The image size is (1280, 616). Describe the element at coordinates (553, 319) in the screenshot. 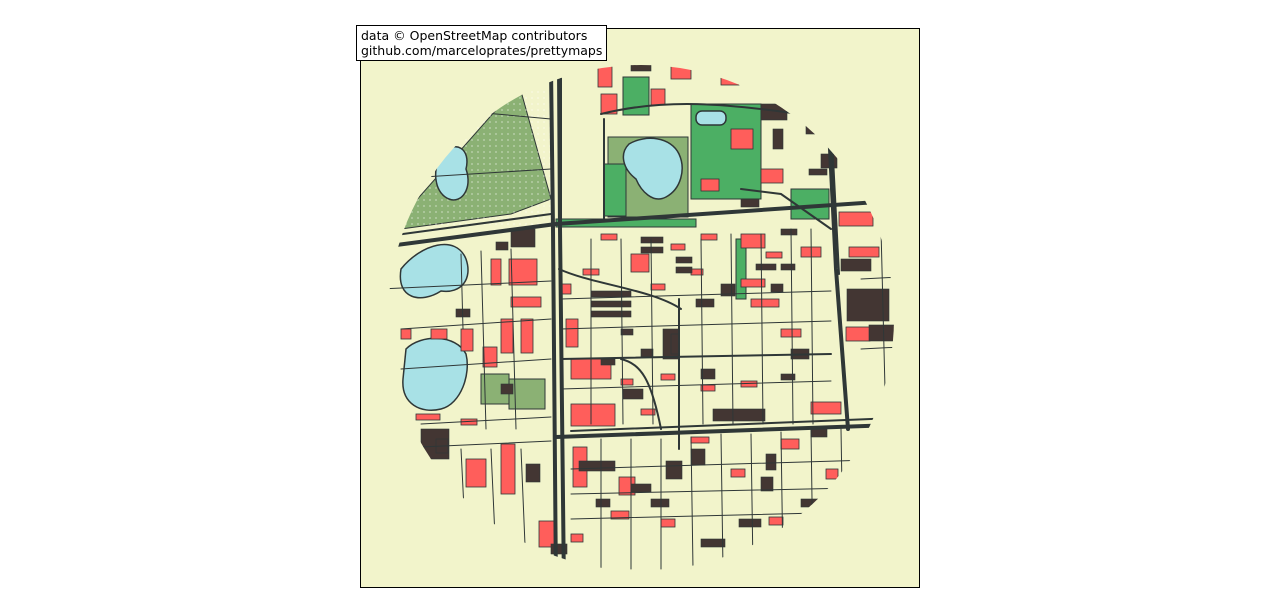

I see `major-road-north-south` at that location.